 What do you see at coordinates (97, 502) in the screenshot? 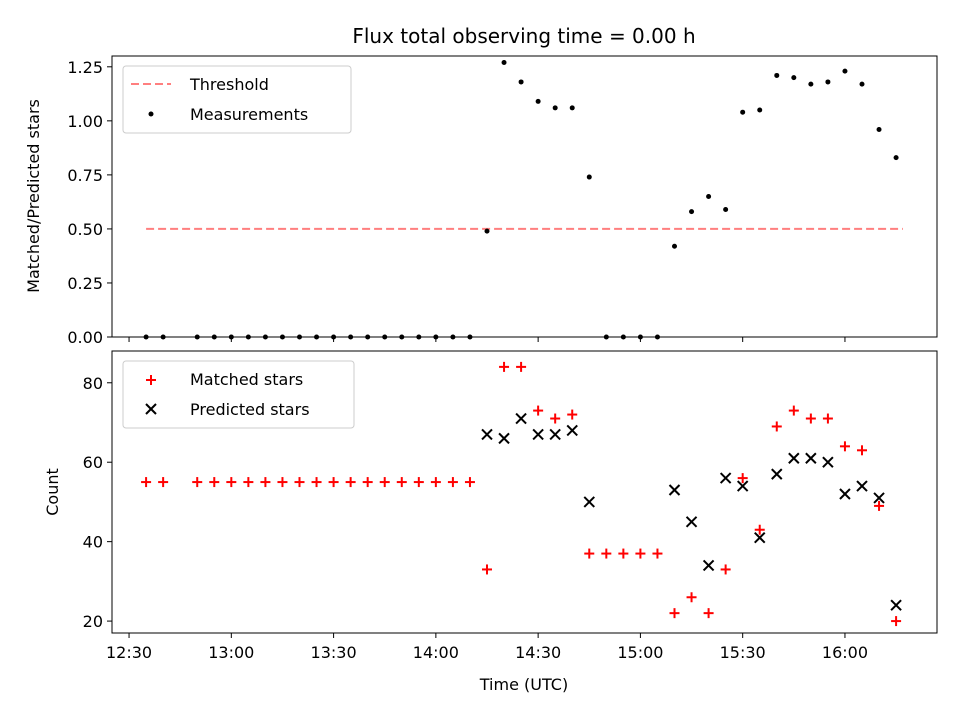
I see `bottom-y-axis: 20 40 60 80` at bounding box center [97, 502].